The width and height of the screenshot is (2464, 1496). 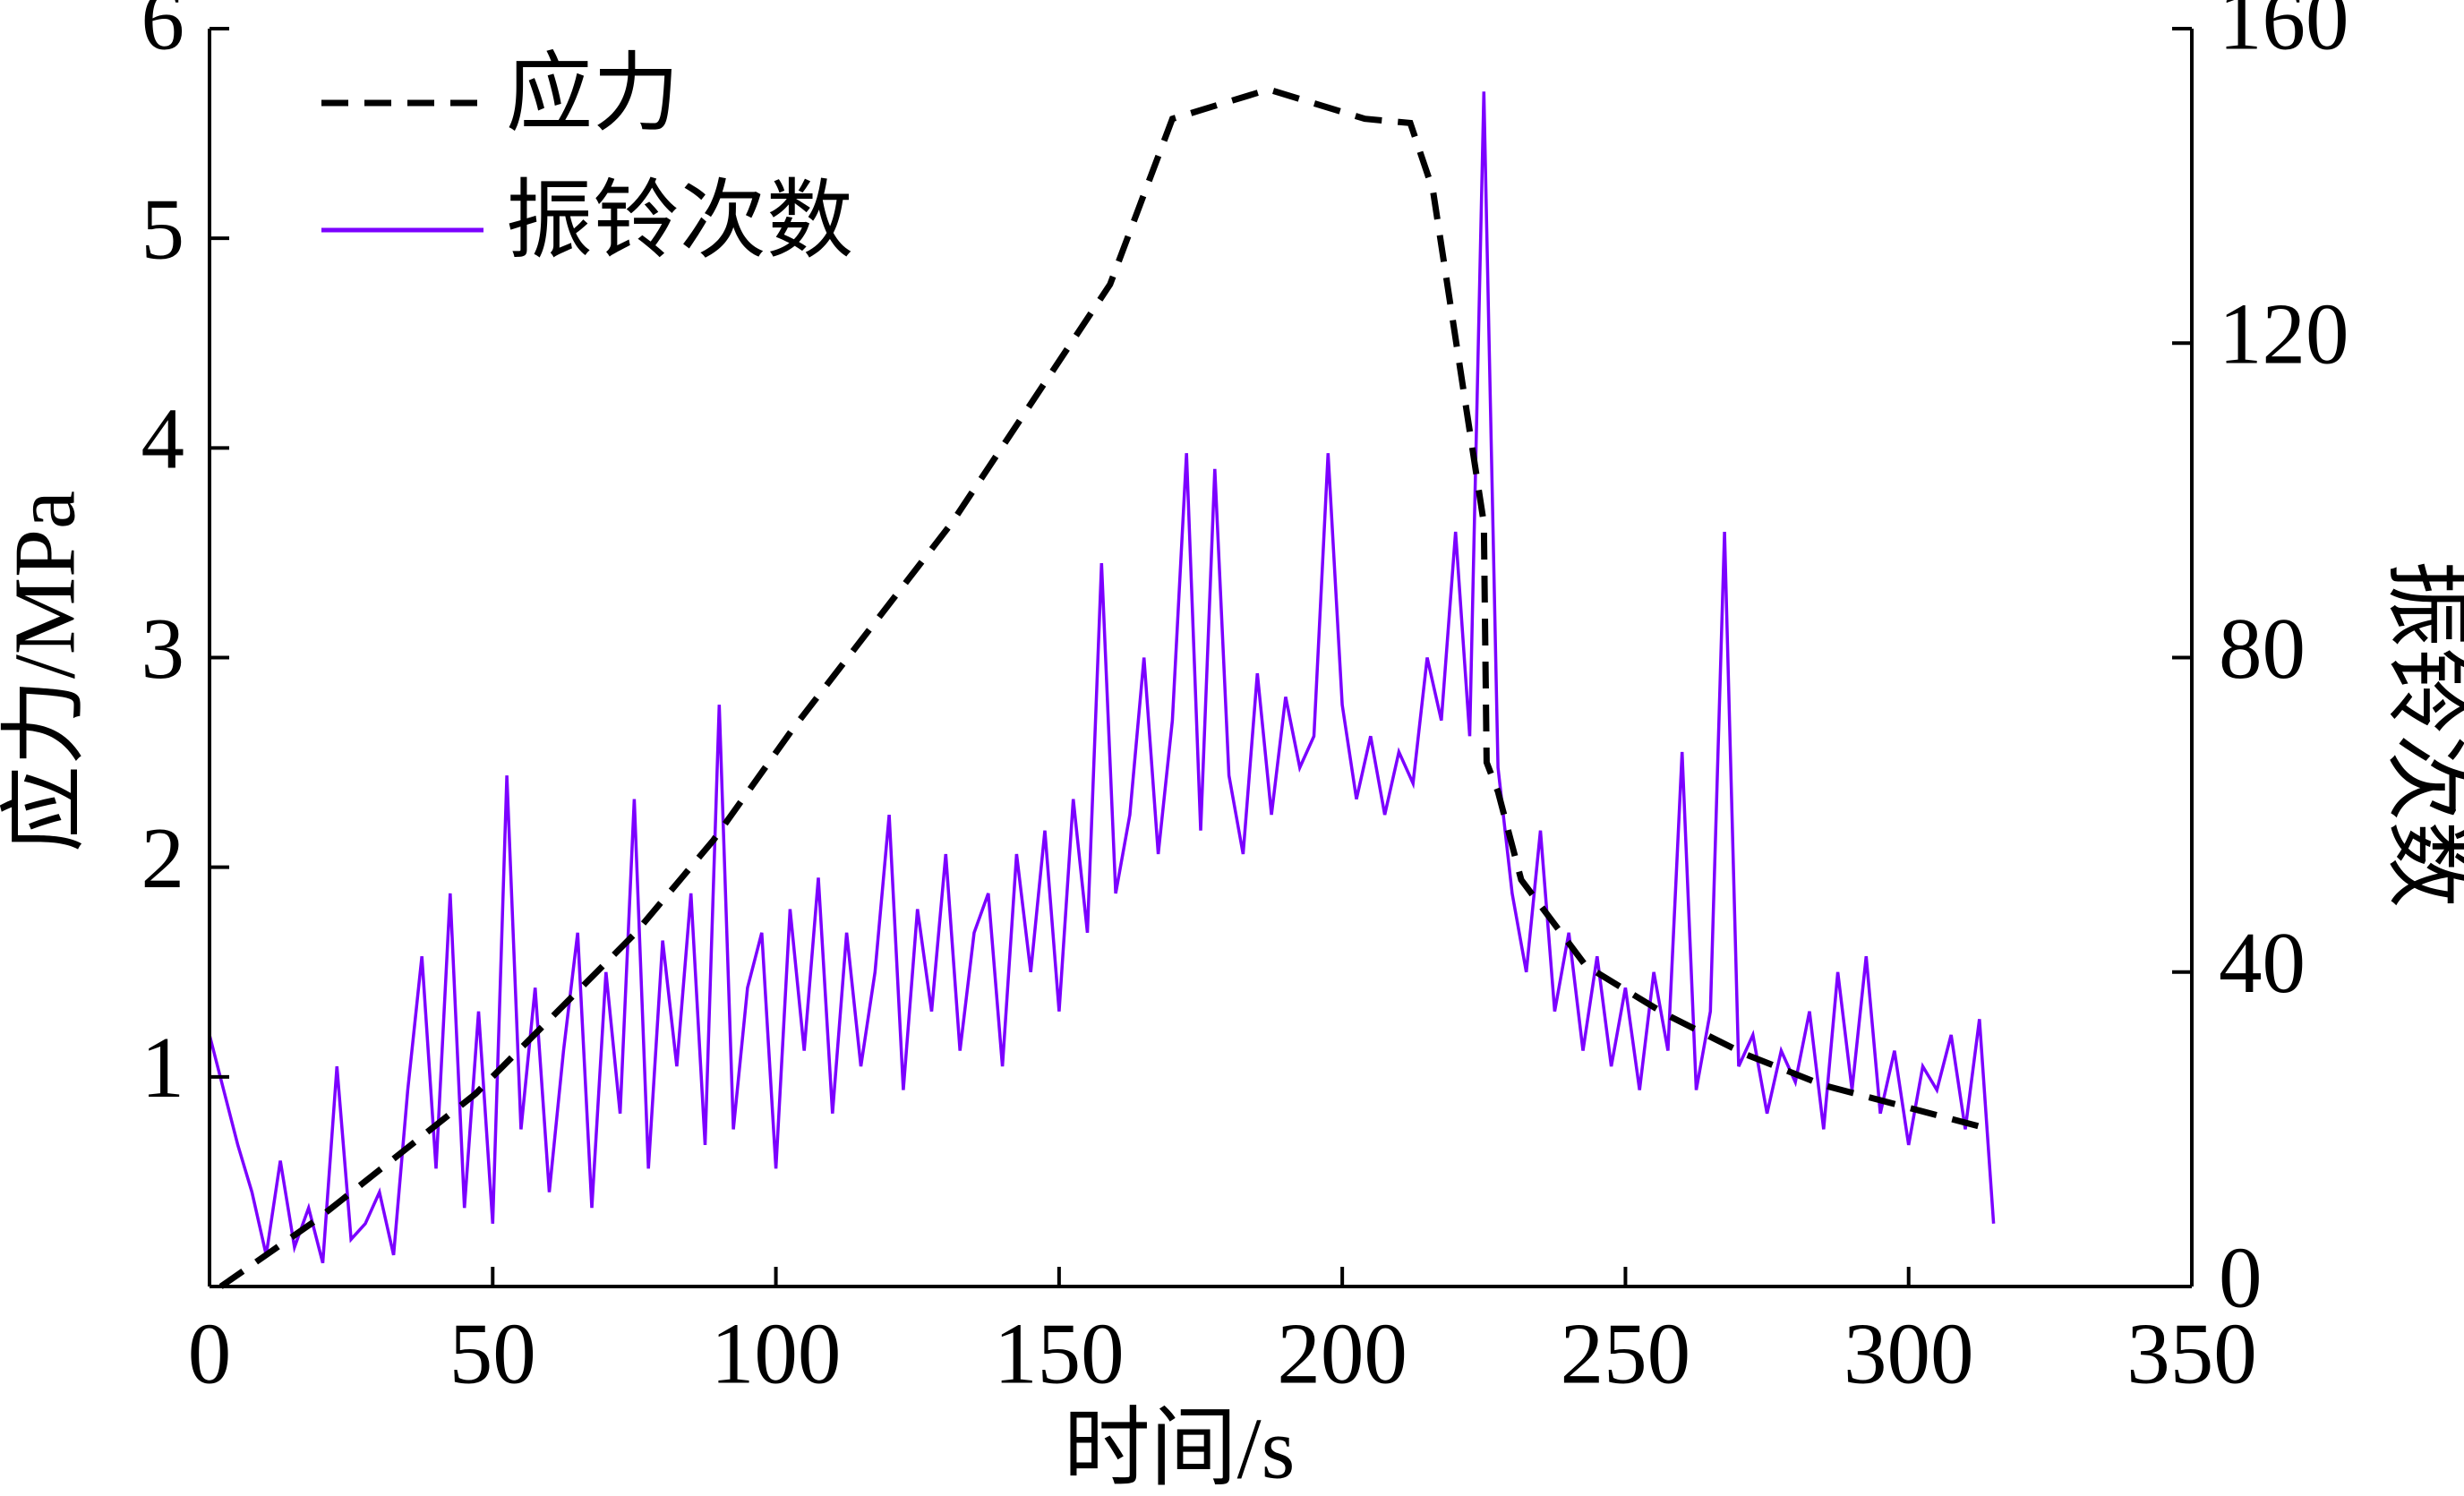 What do you see at coordinates (1342, 1353) in the screenshot?
I see `x-tick-label: 200` at bounding box center [1342, 1353].